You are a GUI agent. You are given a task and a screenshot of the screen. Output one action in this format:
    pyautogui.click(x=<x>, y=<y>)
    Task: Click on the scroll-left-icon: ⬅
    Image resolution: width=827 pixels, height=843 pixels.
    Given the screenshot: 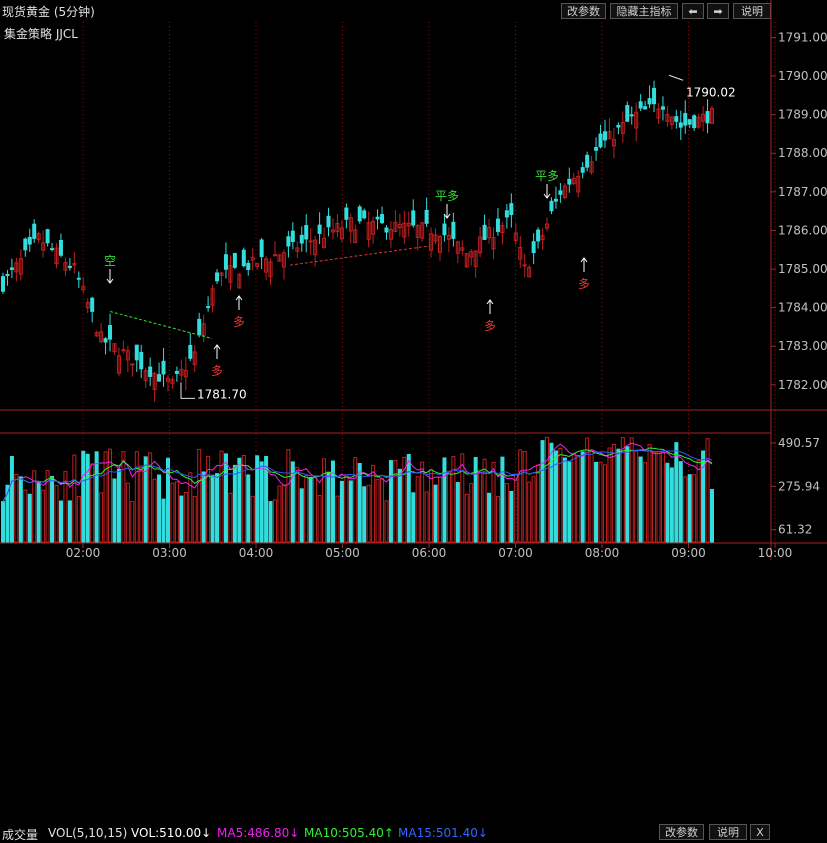 What is the action you would take?
    pyautogui.click(x=693, y=11)
    